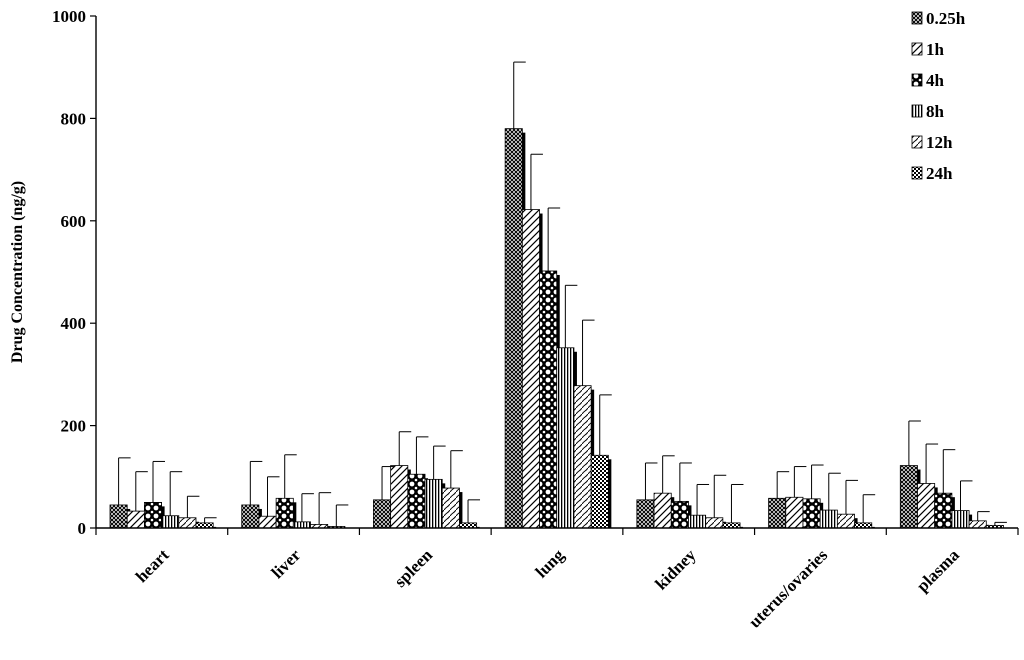  I want to click on bar-4h-uterus/ovaries, so click(811, 513).